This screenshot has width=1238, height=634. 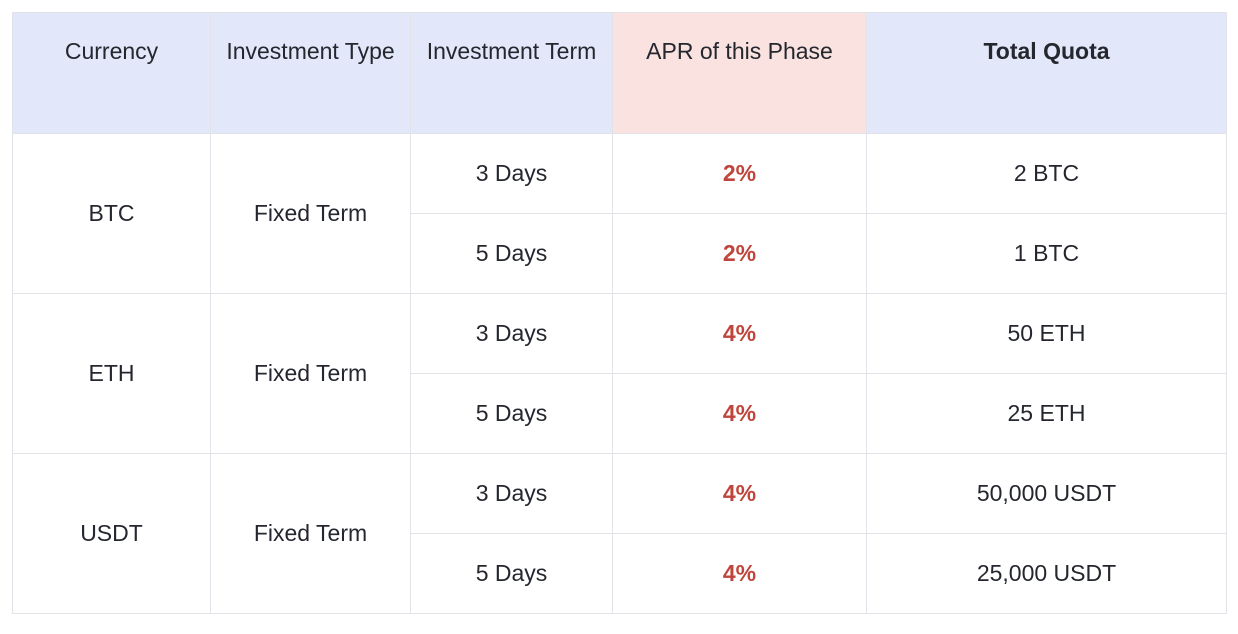 What do you see at coordinates (1046, 493) in the screenshot?
I see `cell-quota: 50,000 USDT` at bounding box center [1046, 493].